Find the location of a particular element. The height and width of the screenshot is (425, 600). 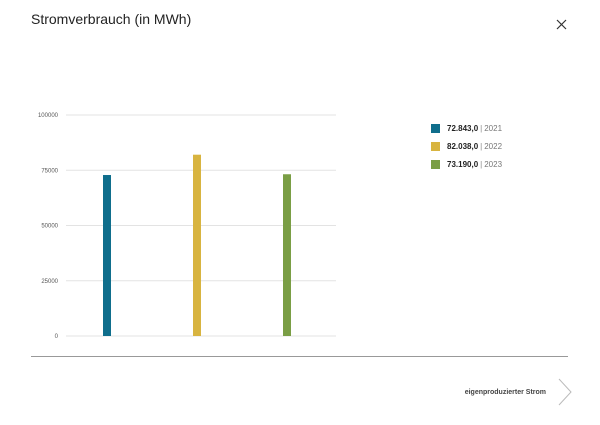

close-icon is located at coordinates (561, 24).